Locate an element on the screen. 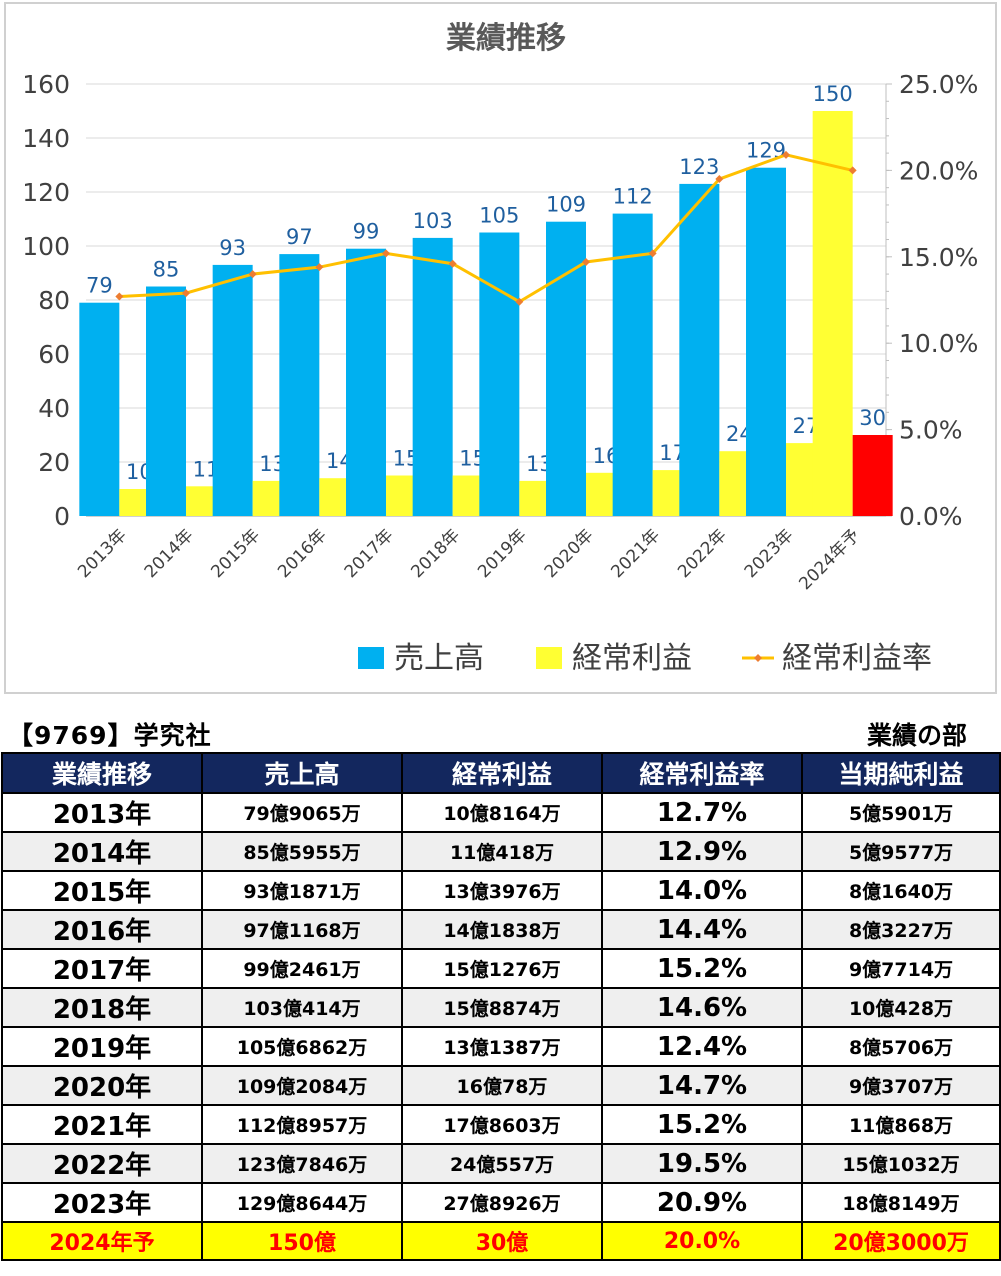 Image resolution: width=1001 pixels, height=1276 pixels. row-net-income: 20億3000万 is located at coordinates (901, 1241).